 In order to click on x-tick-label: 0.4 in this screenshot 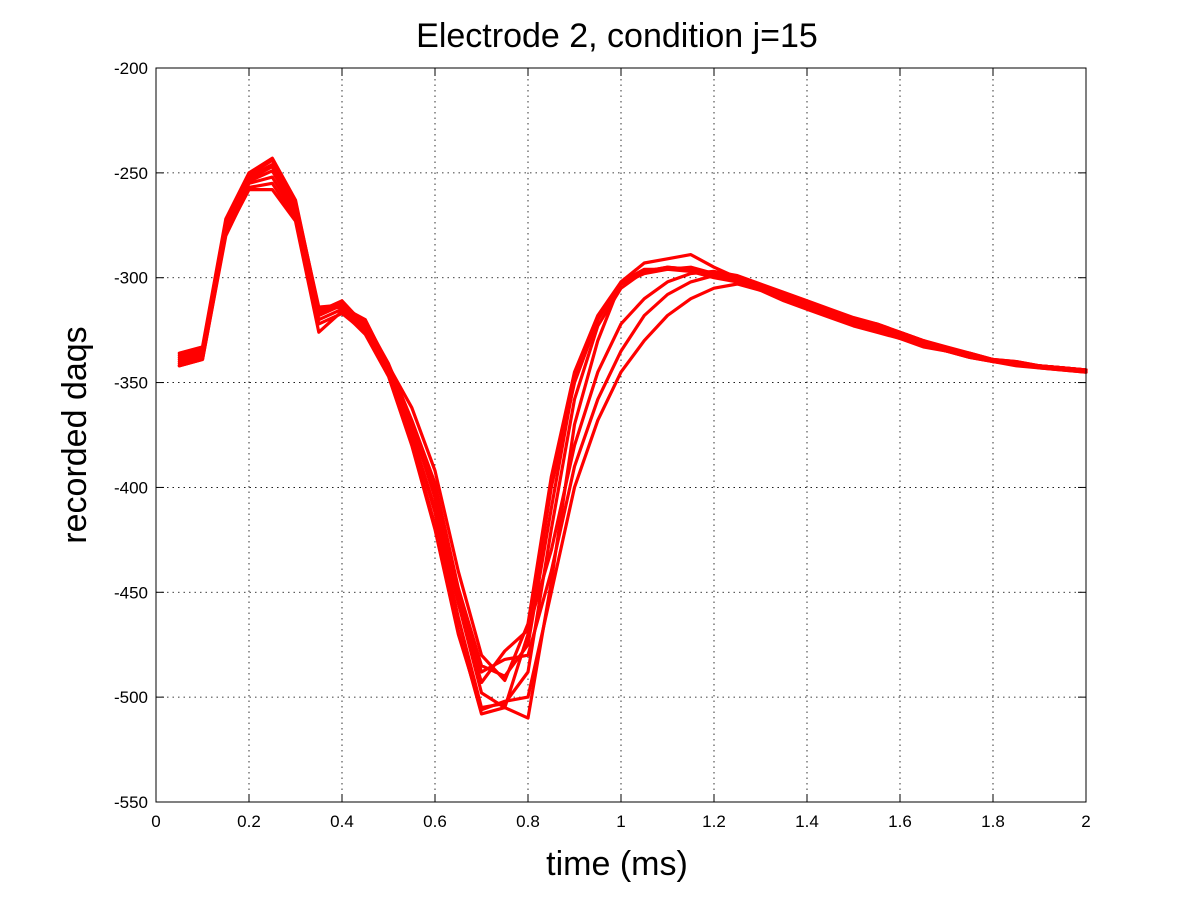, I will do `click(342, 821)`.